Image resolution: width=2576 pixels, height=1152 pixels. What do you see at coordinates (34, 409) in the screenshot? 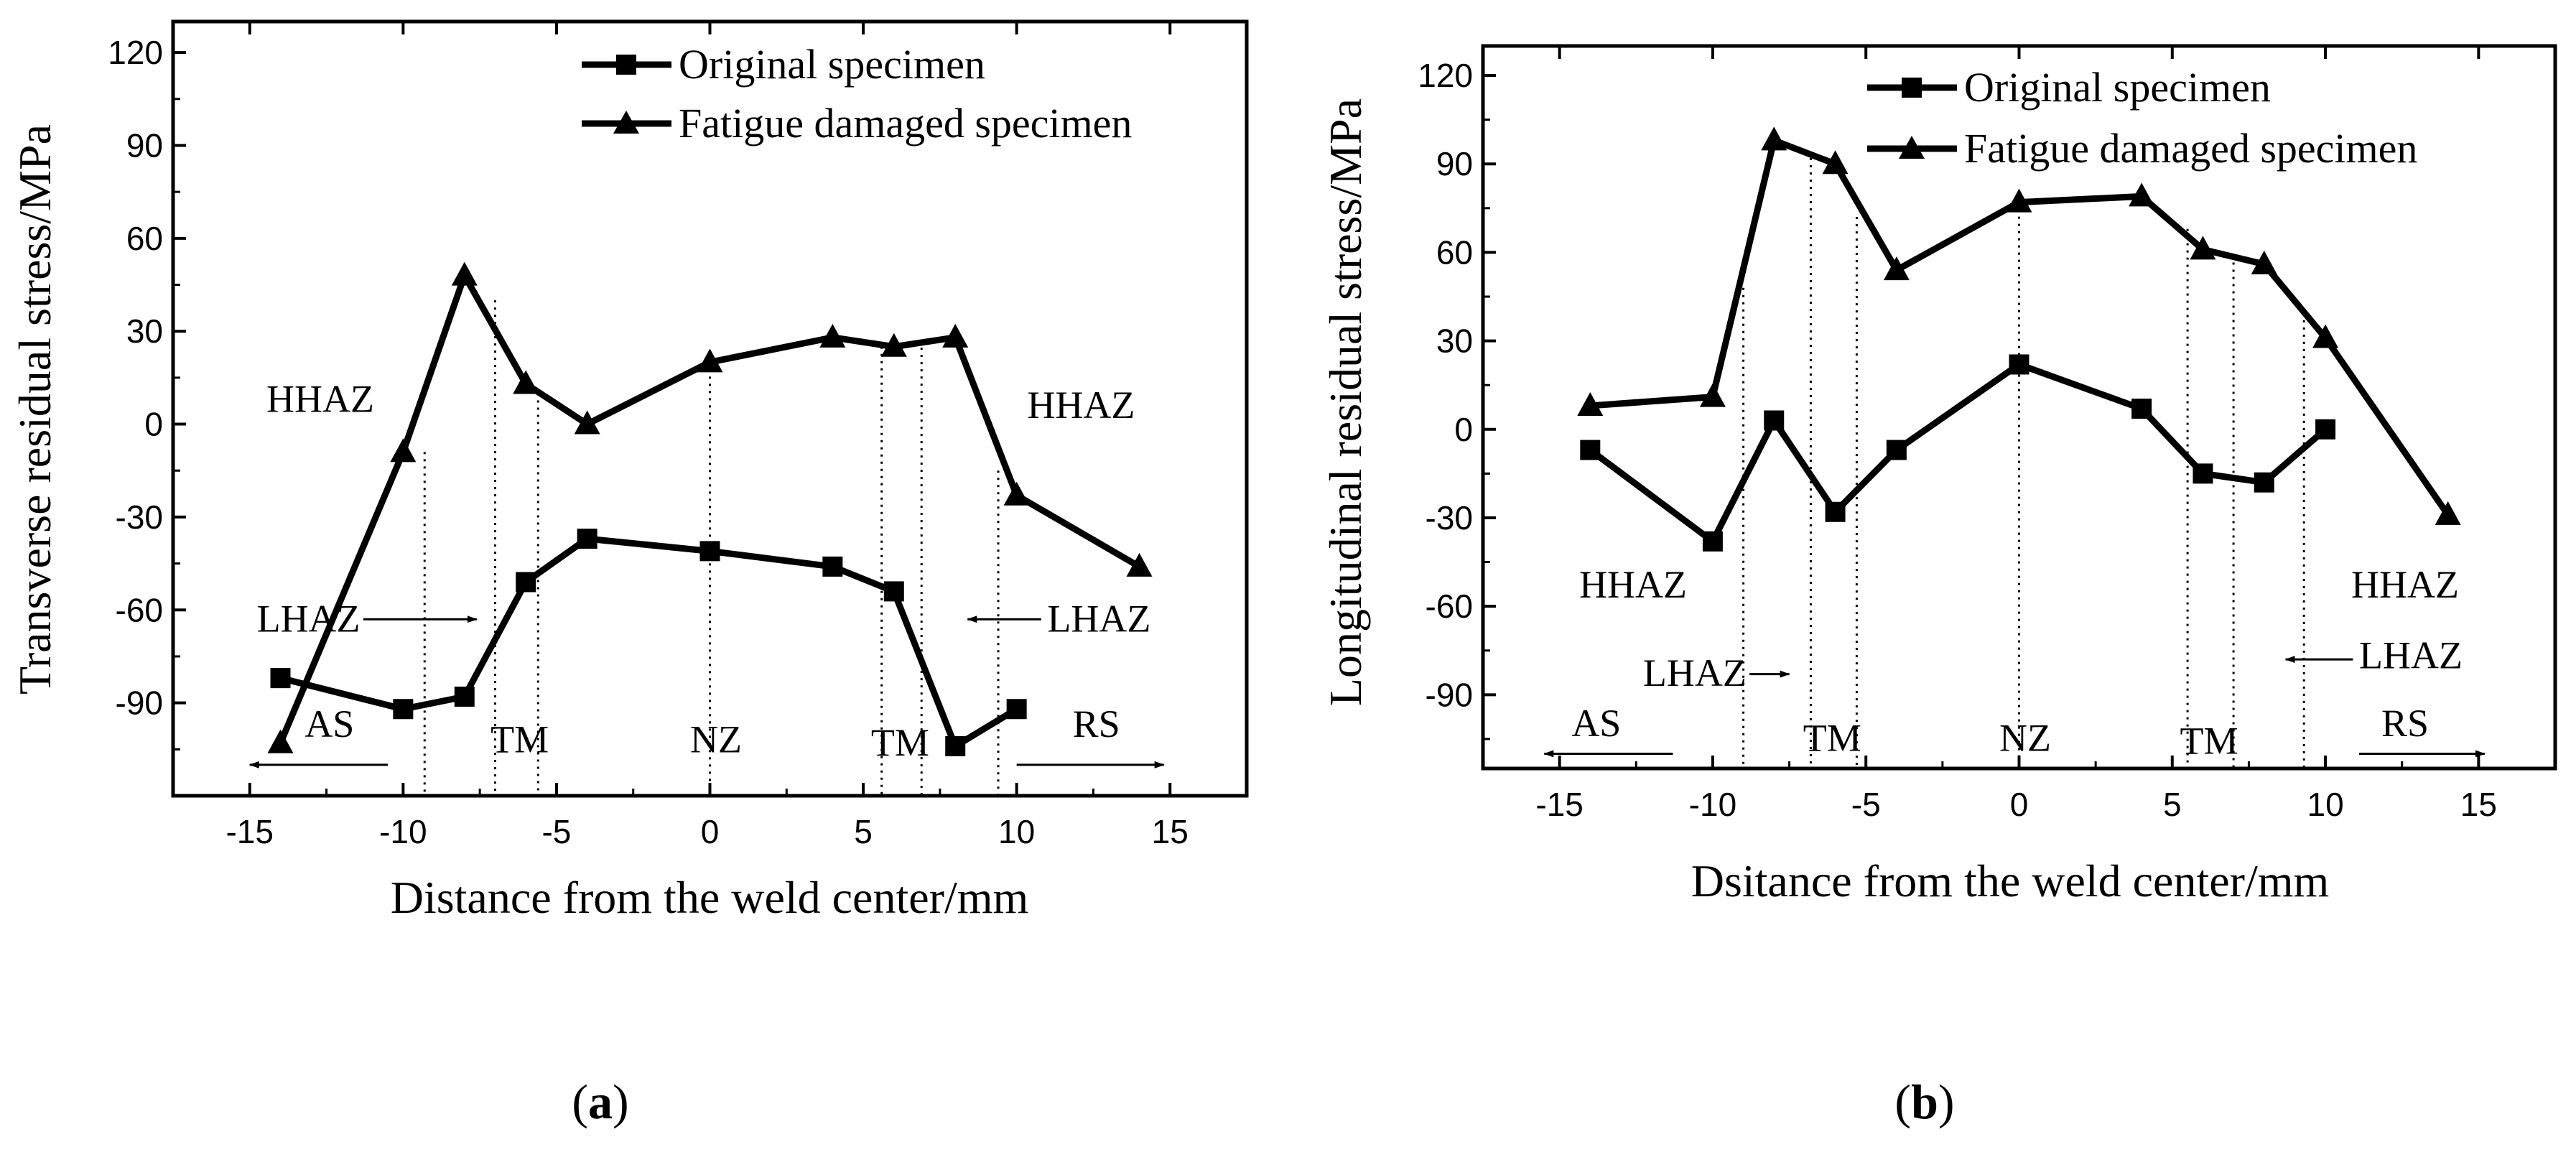
I see `y-axis-title: Transverse residual stress/MPa` at bounding box center [34, 409].